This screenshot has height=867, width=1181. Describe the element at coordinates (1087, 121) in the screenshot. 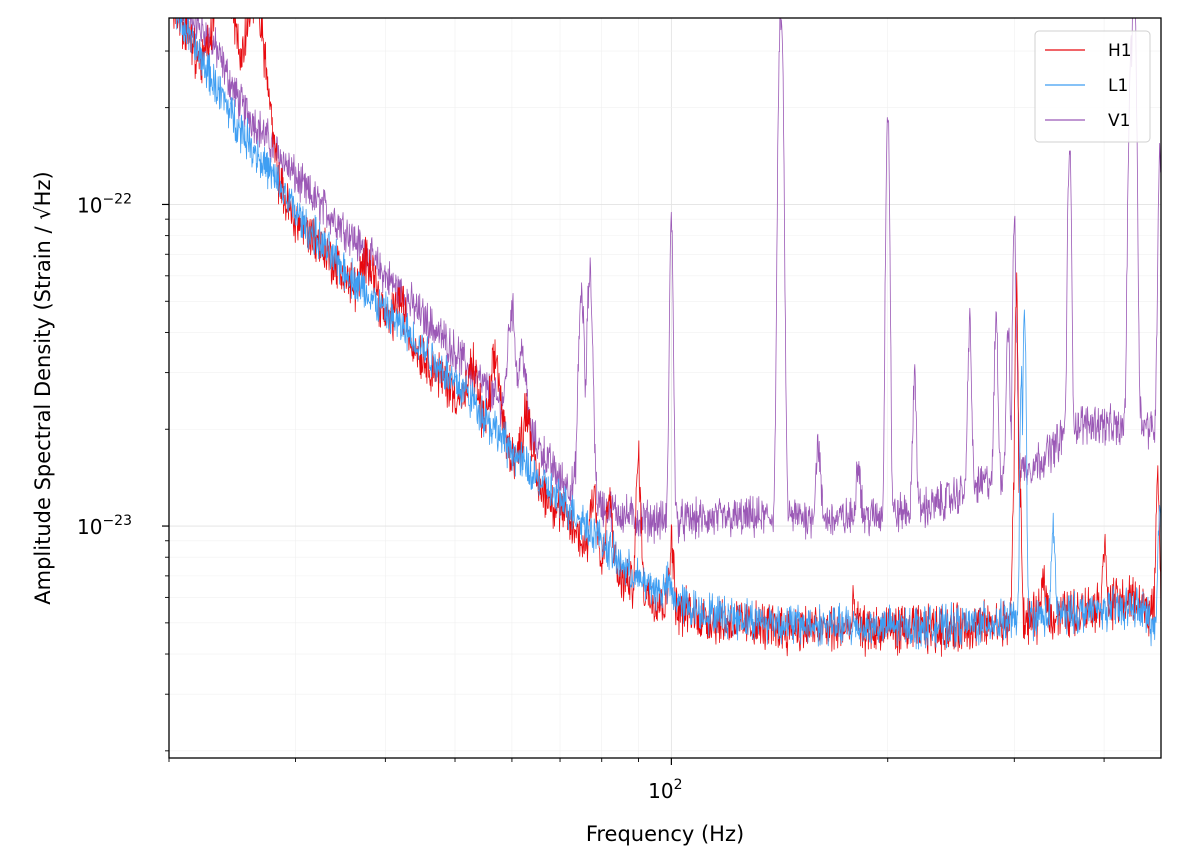

I see `legend-entry-v1: V1` at that location.